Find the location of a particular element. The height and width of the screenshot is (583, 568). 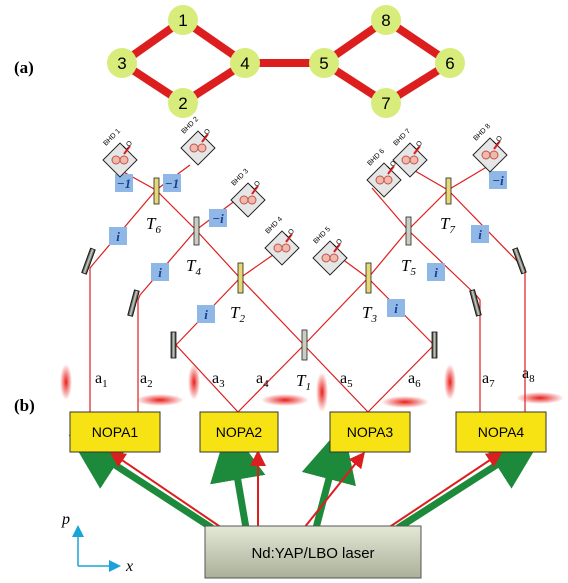

nopa1-label: NOPA1 is located at coordinates (115, 432).